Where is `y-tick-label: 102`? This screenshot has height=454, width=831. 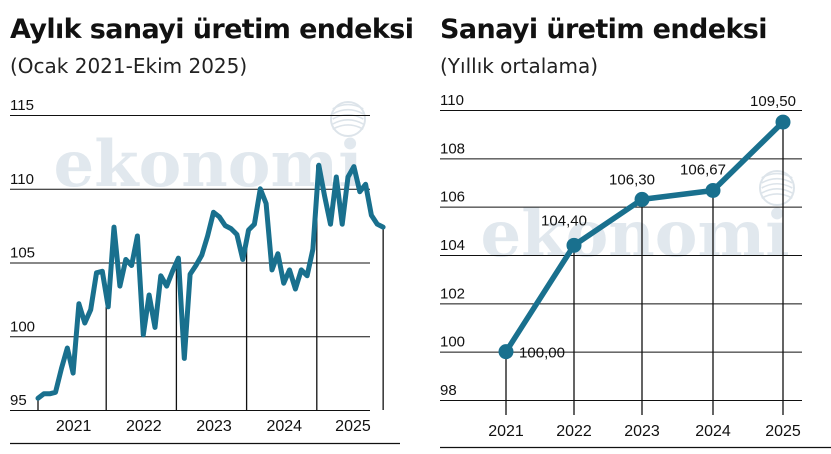
y-tick-label: 102 is located at coordinates (452, 293).